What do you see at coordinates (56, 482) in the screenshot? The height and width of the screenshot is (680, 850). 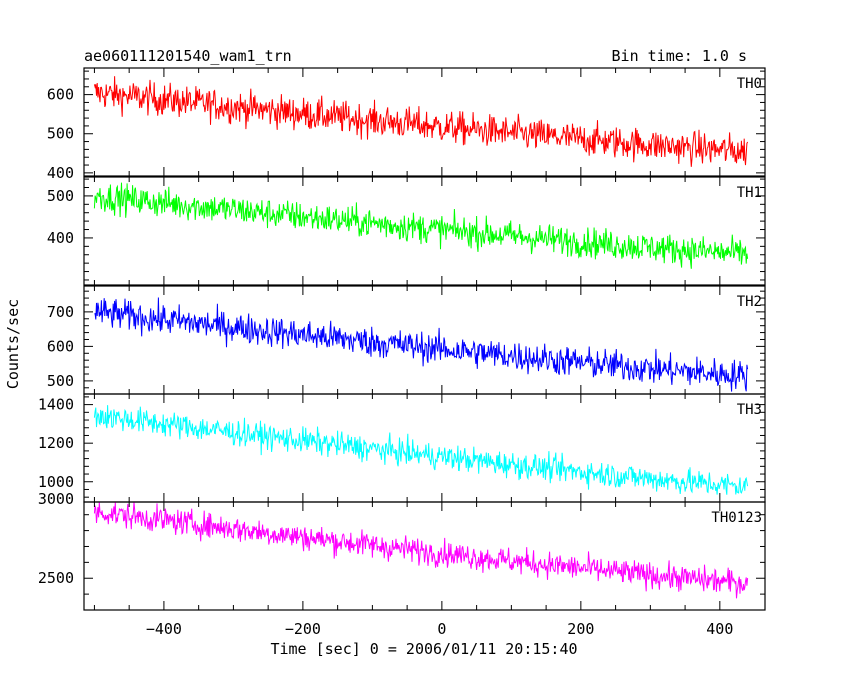 I see `y-tick-label: 1000` at bounding box center [56, 482].